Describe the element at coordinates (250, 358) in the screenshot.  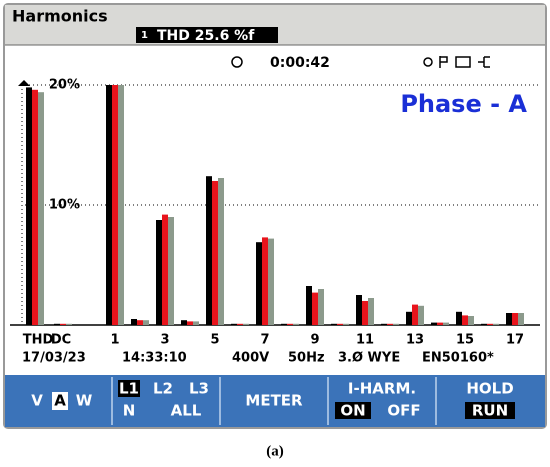
I see `voltage: 400V` at that location.